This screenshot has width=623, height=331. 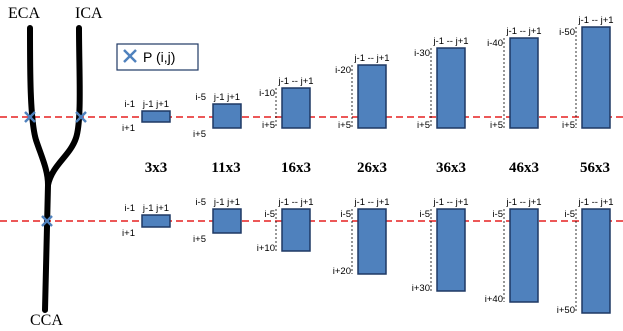 What do you see at coordinates (24, 13) in the screenshot?
I see `eca-label: ECA` at bounding box center [24, 13].